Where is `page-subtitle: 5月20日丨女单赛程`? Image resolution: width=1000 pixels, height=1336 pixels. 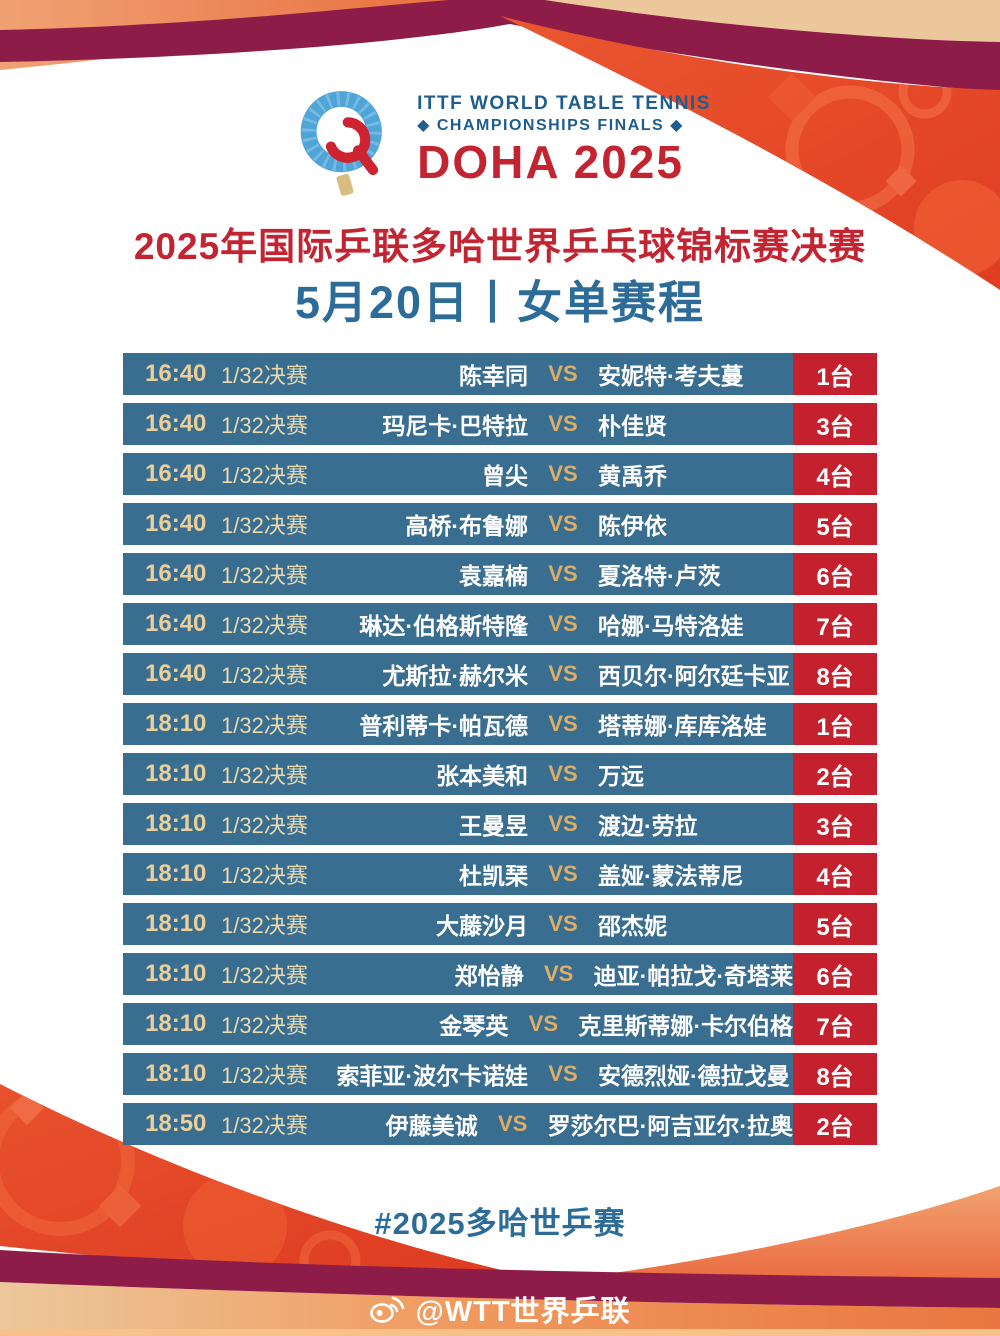 page-subtitle: 5月20日丨女单赛程 is located at coordinates (500, 302).